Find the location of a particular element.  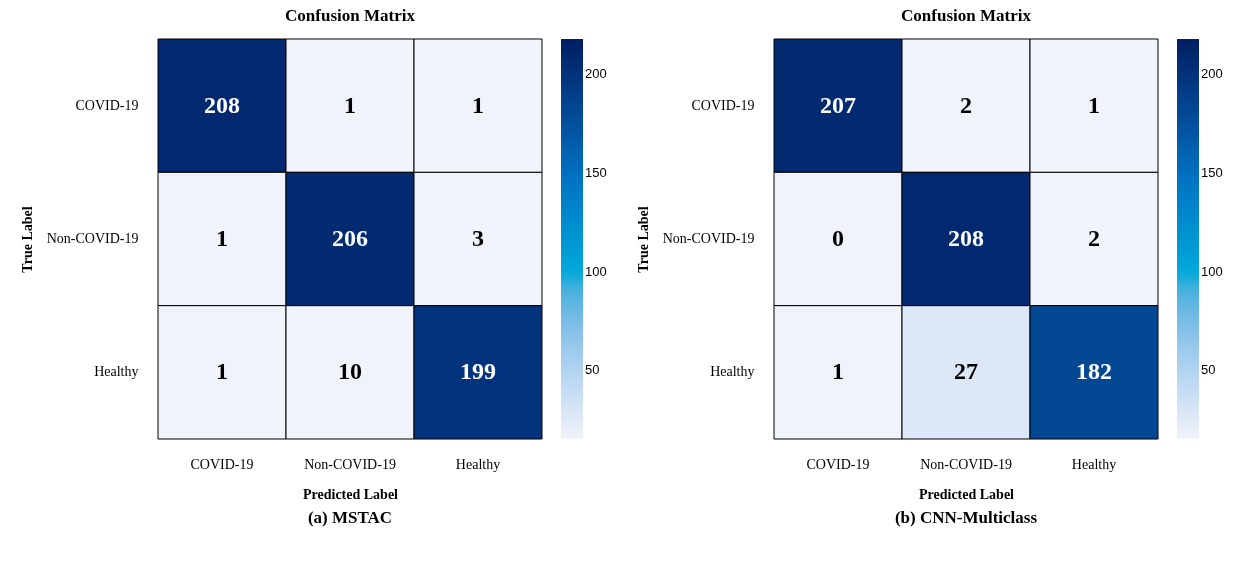

data-label: 0 is located at coordinates (838, 238).